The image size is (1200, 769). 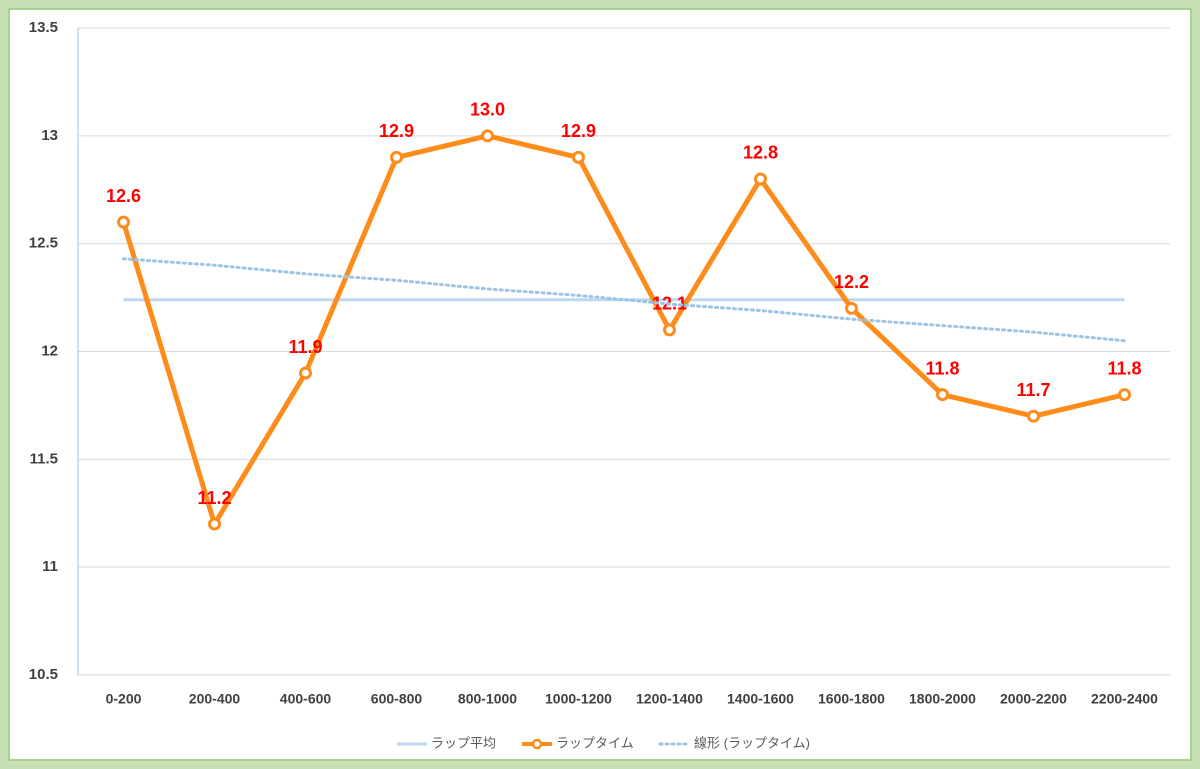 What do you see at coordinates (851, 282) in the screenshot?
I see `data-label: 12.2` at bounding box center [851, 282].